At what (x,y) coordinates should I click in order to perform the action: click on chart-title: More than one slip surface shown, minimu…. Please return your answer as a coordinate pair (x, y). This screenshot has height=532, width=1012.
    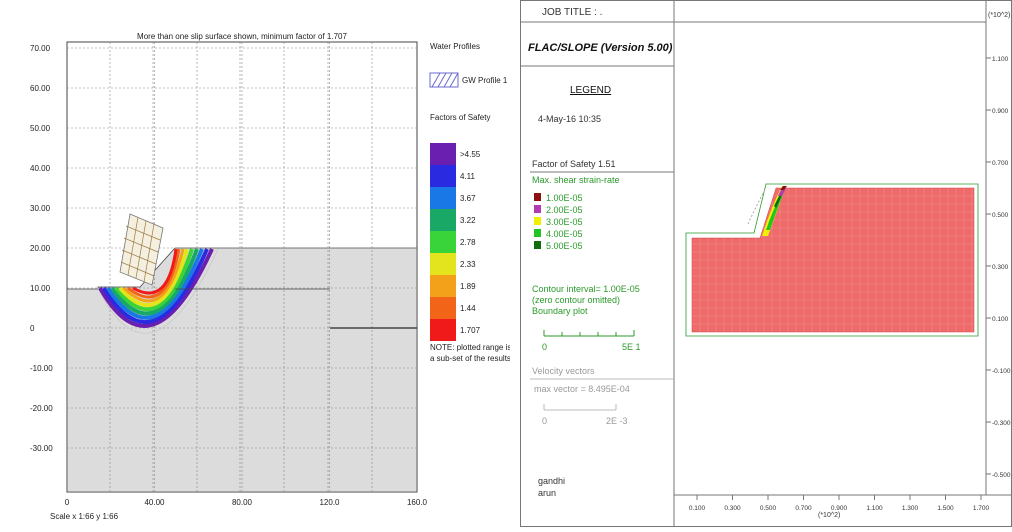
    Looking at the image, I should click on (242, 36).